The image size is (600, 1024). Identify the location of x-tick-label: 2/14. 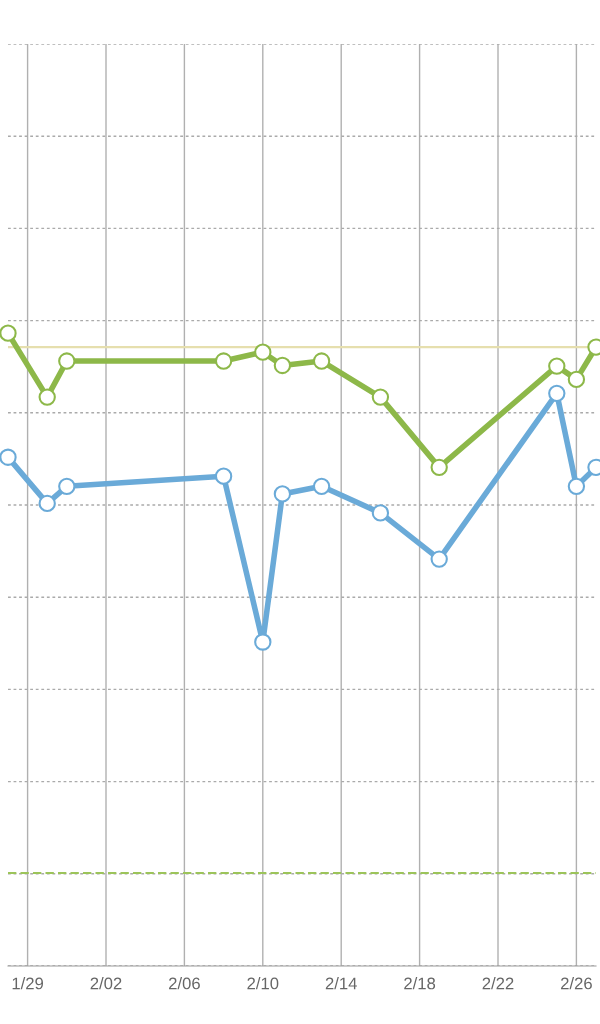
(341, 983).